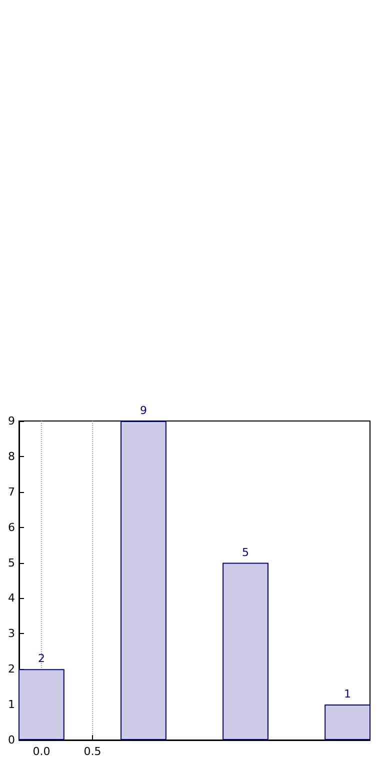 Image resolution: width=390 pixels, height=780 pixels. Describe the element at coordinates (11, 598) in the screenshot. I see `y-tick-label: 4` at that location.